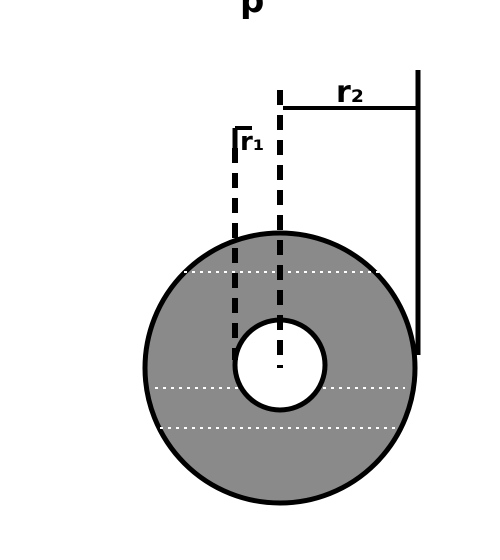 Image resolution: width=500 pixels, height=560 pixels. I want to click on r1-label: r₁, so click(252, 142).